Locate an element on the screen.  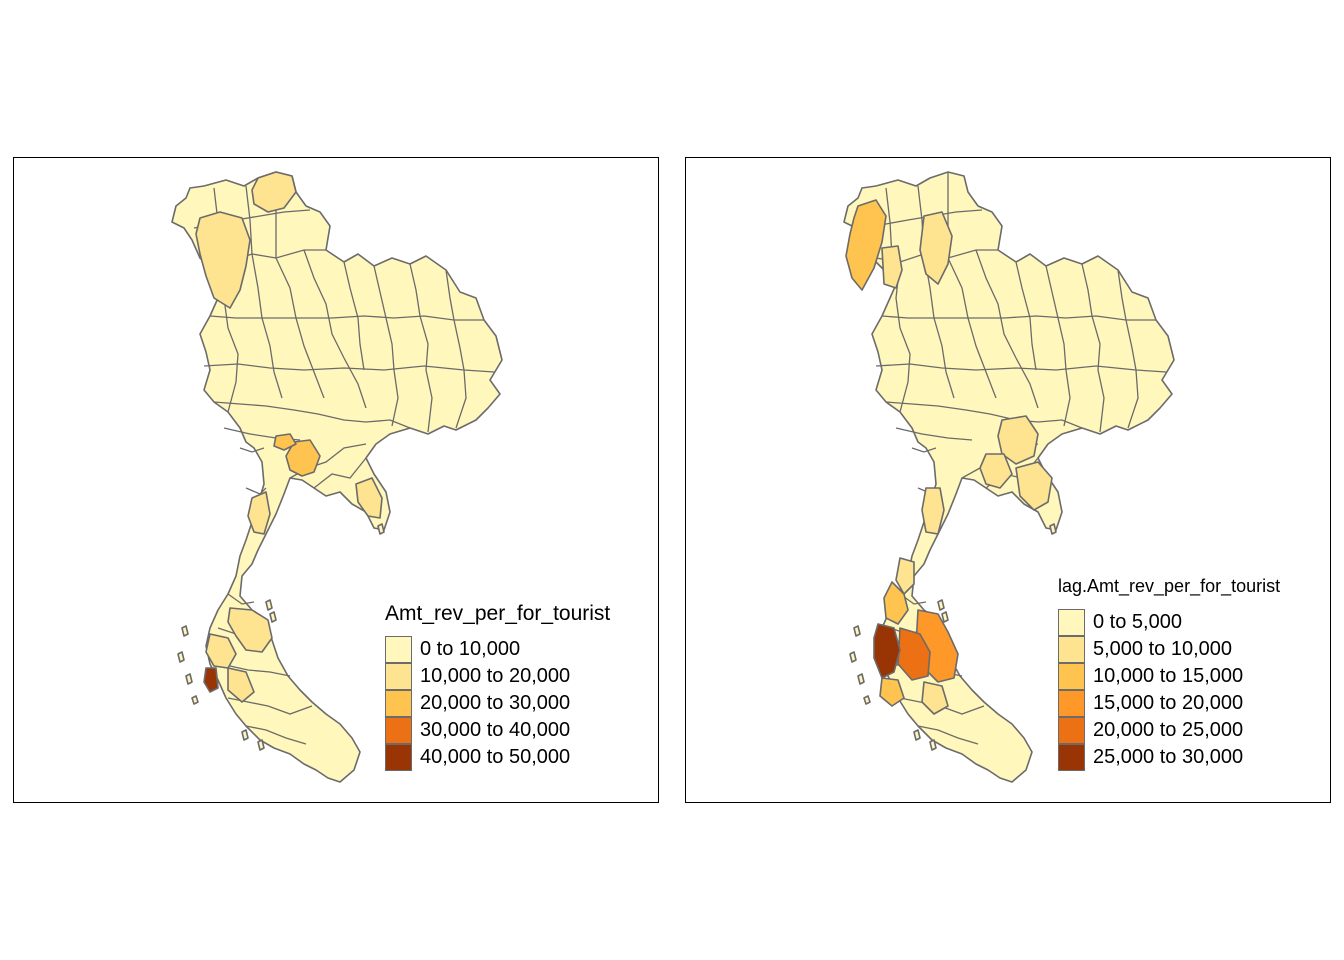
legend-item: 10,000 to 15,000 is located at coordinates (1169, 676).